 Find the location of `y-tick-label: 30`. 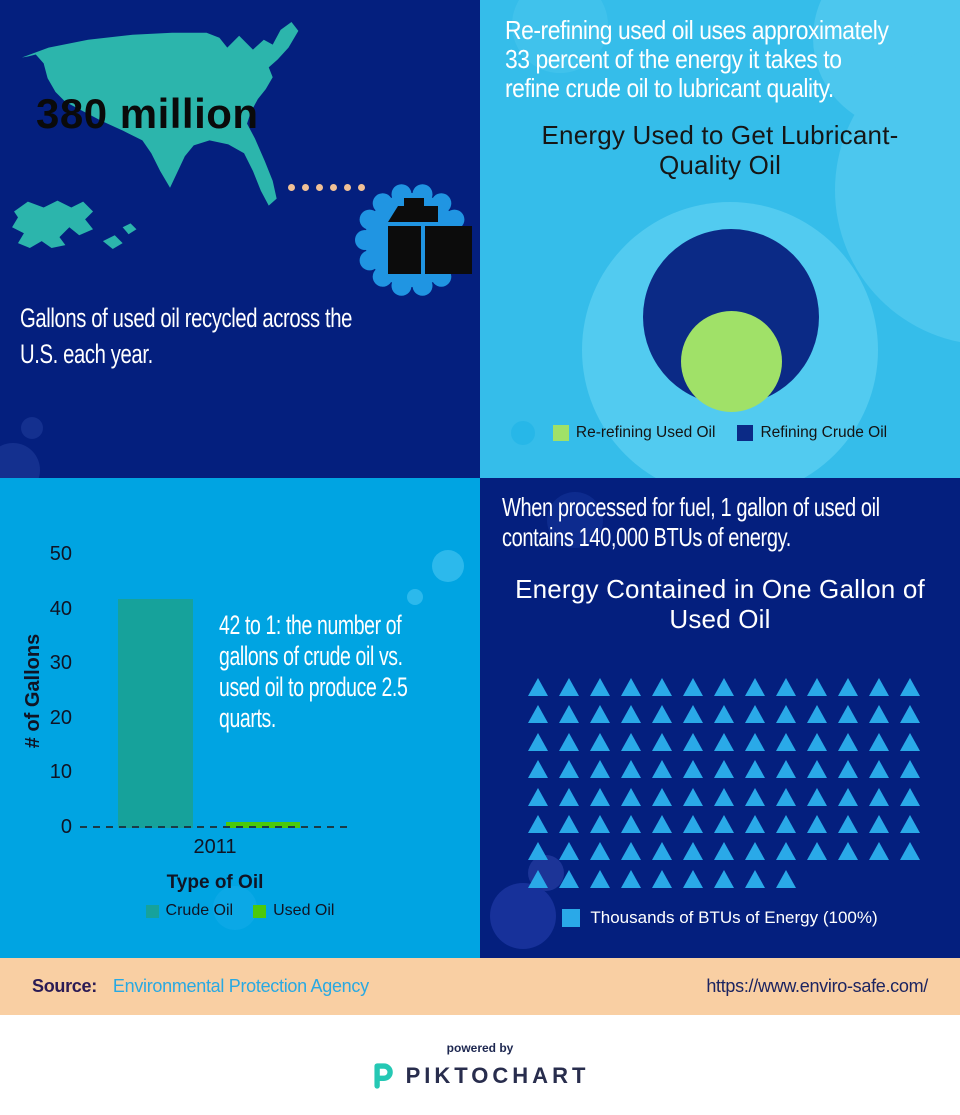

y-tick-label: 30 is located at coordinates (60, 663).